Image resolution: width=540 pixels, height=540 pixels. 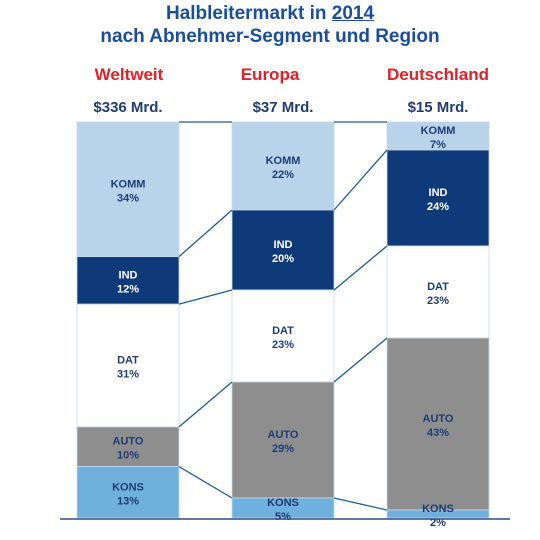 What do you see at coordinates (283, 449) in the screenshot?
I see `data-label-europa-auto: 29%` at bounding box center [283, 449].